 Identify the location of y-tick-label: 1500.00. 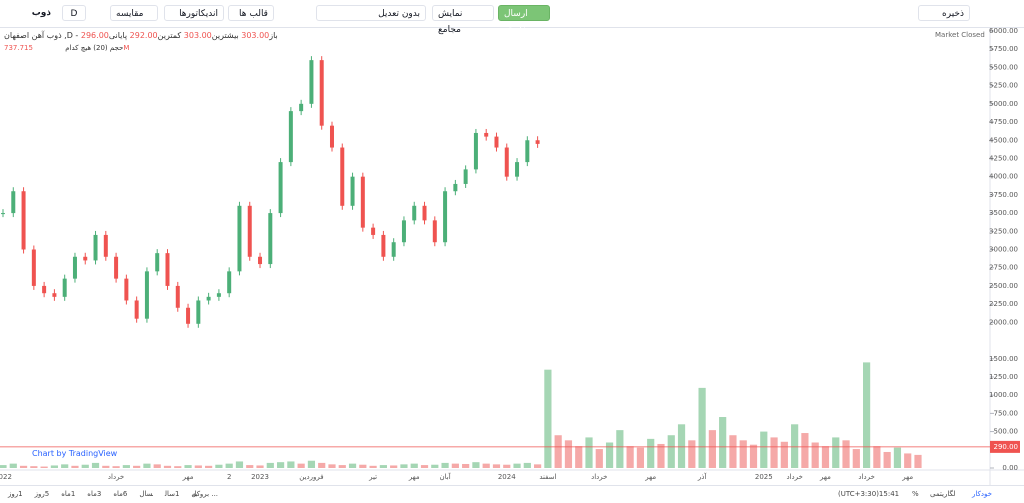
(1003, 359).